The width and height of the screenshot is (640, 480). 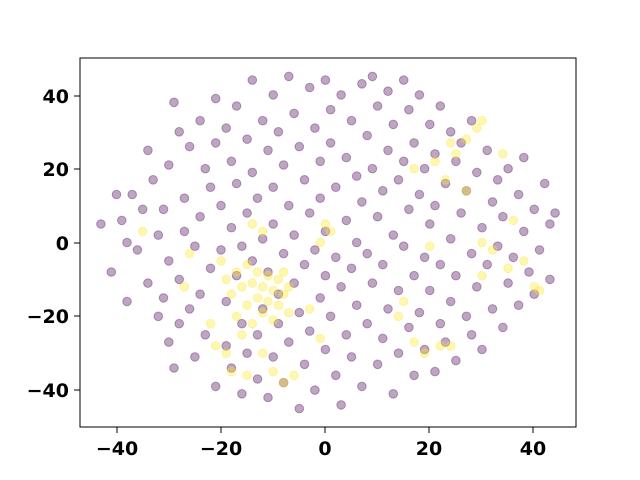 I want to click on x-axis: −40 −20 0 20 40, so click(x=321, y=443).